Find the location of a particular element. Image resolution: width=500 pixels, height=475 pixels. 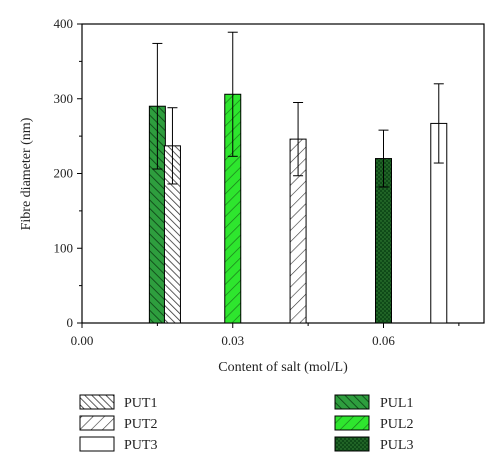

x-axis-title: Content of salt (mol/L) is located at coordinates (283, 367).